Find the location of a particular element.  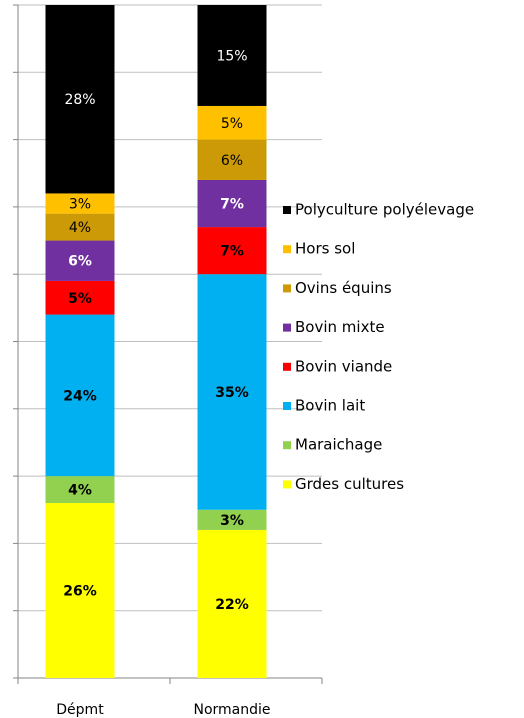

legend-label: Bovin mixte is located at coordinates (340, 327).